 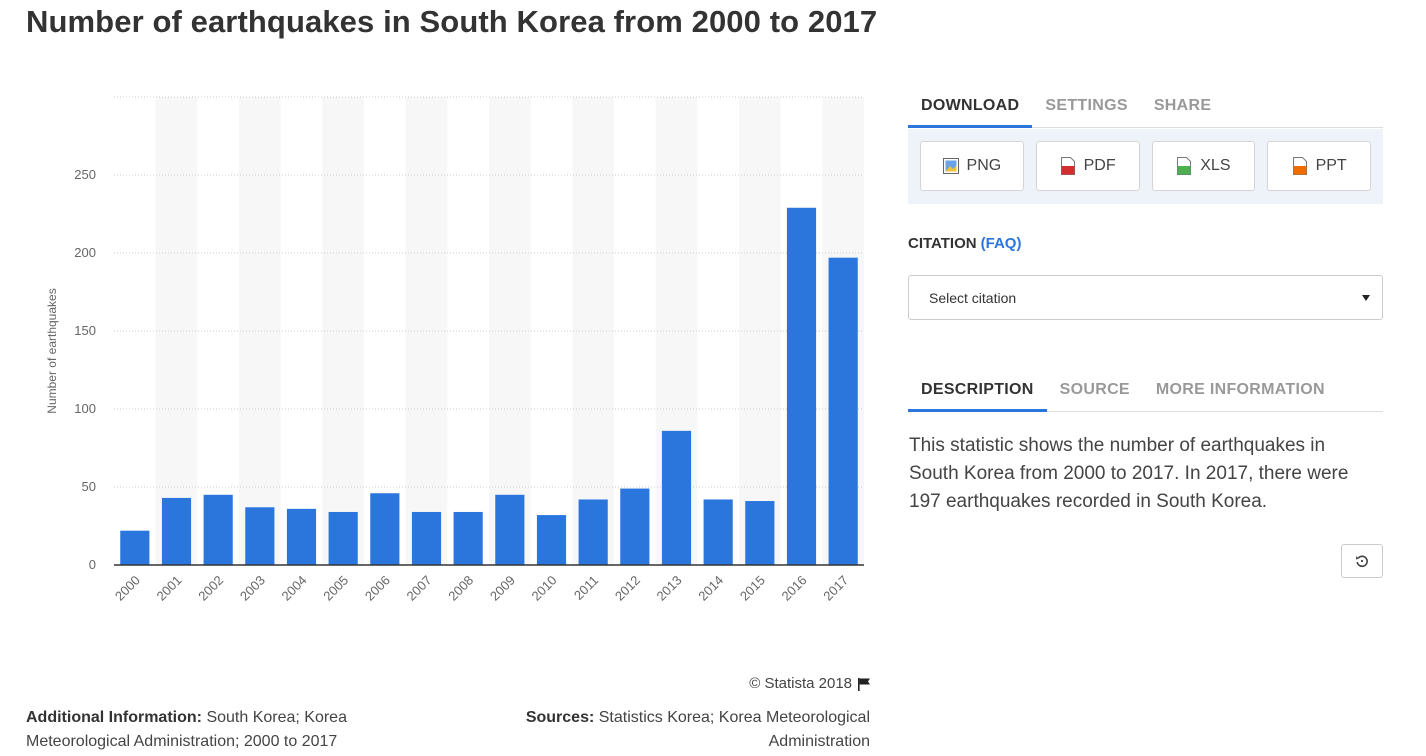 I want to click on y-tick-label: 100, so click(x=85, y=408).